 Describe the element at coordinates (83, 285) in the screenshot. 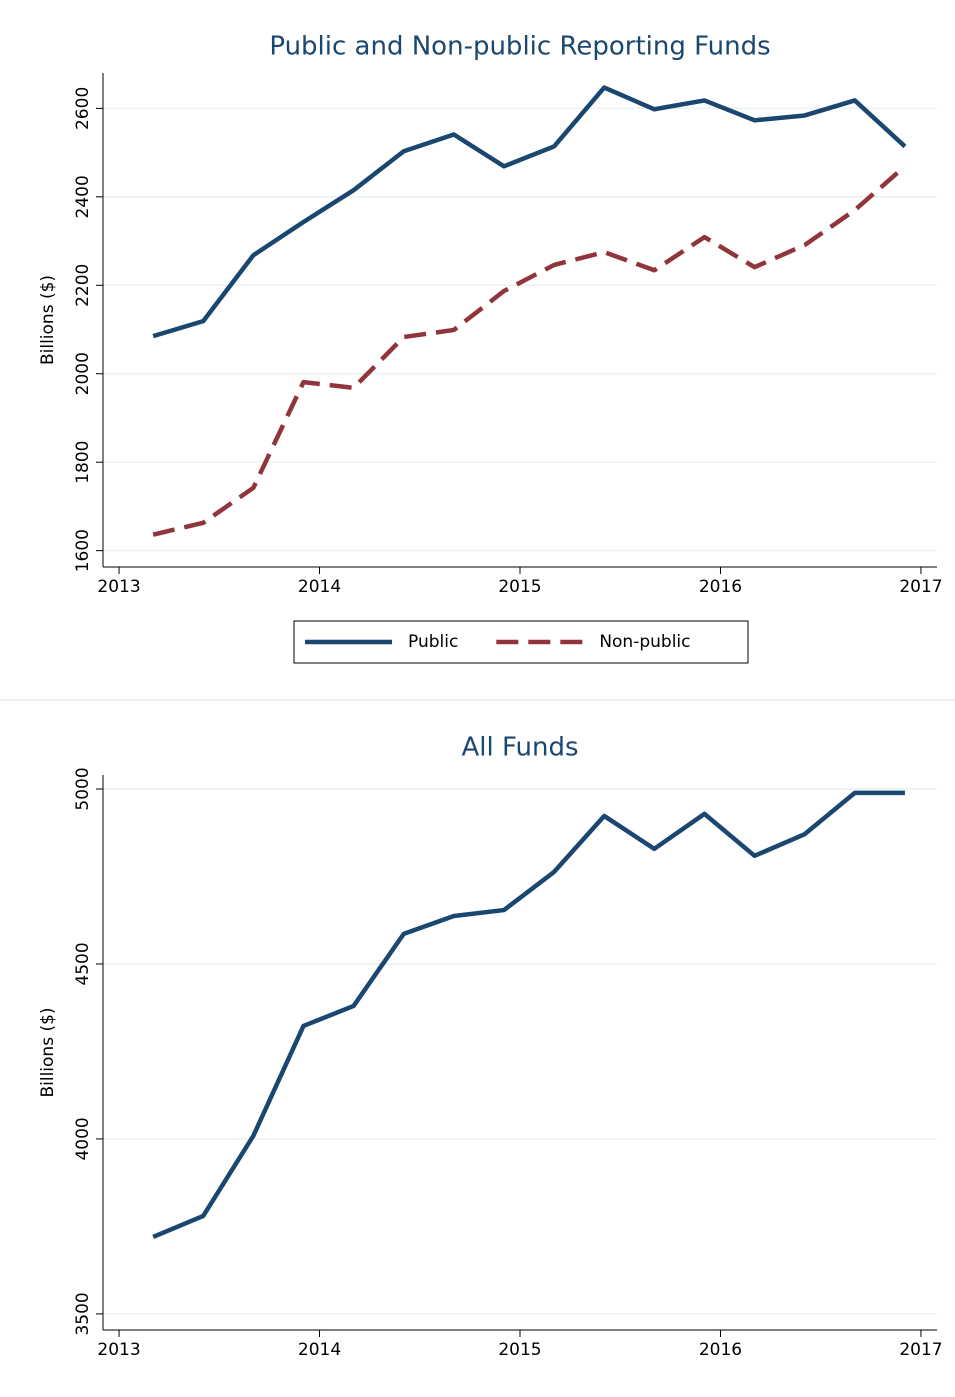

I see `y-tick-label: 2200` at that location.